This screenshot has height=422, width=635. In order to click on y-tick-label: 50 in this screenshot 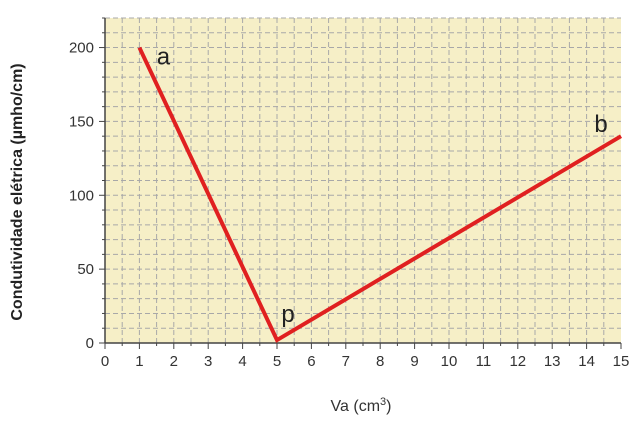, I will do `click(85, 269)`.